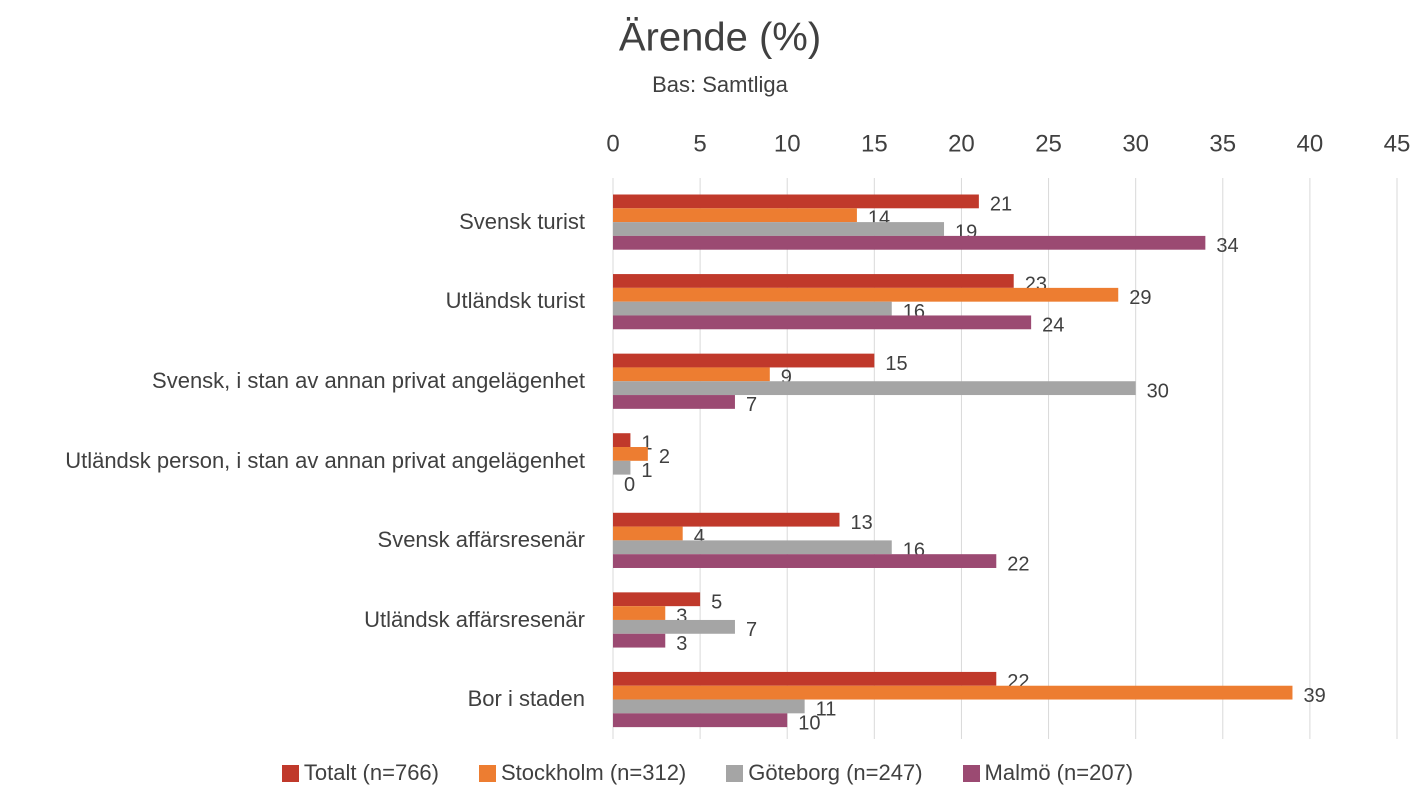 The width and height of the screenshot is (1415, 807). I want to click on data-label: 0, so click(629, 485).